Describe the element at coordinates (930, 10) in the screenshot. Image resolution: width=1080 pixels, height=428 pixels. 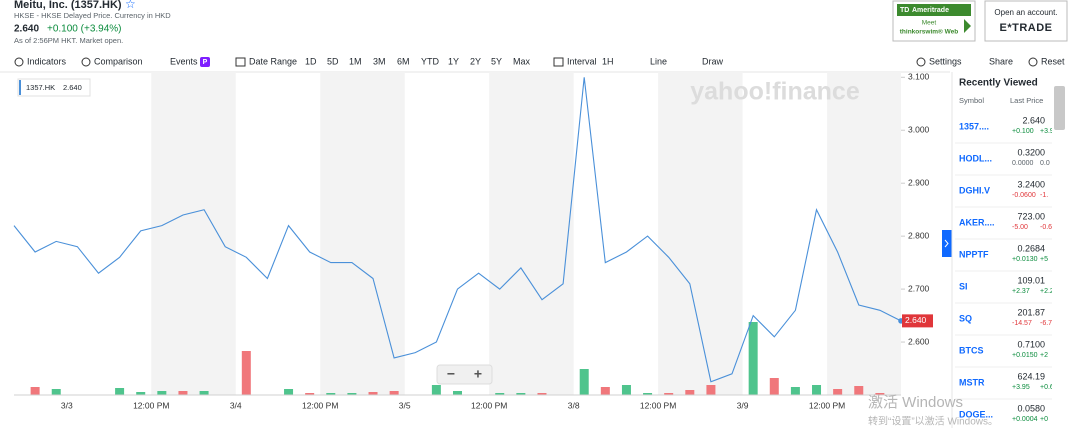
I see `ad-brand: Ameritrade` at that location.